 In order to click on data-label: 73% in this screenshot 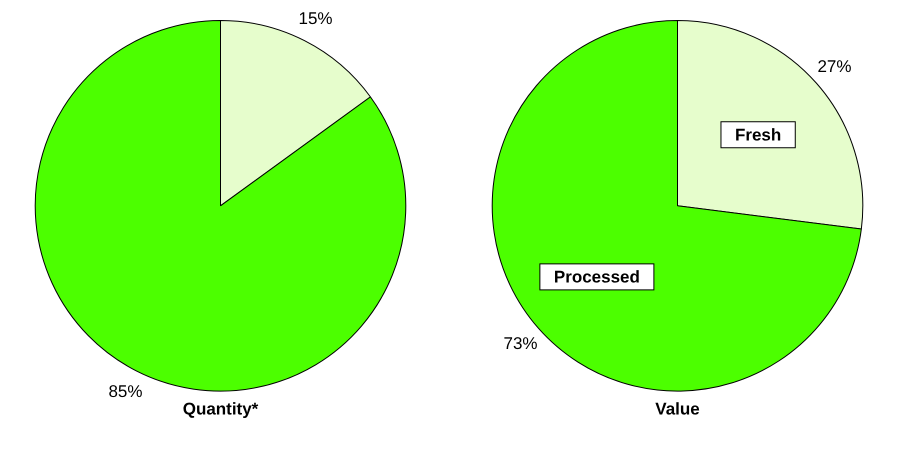, I will do `click(520, 343)`.